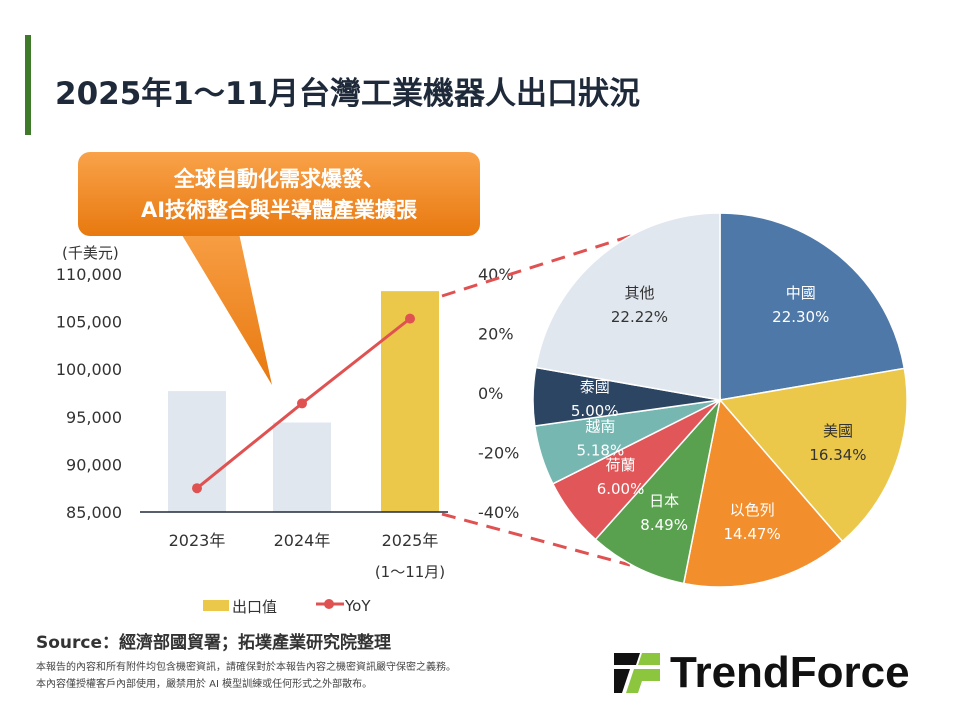 The width and height of the screenshot is (960, 720). What do you see at coordinates (278, 179) in the screenshot?
I see `callout-line-1: 全球自動化需求爆發、` at bounding box center [278, 179].